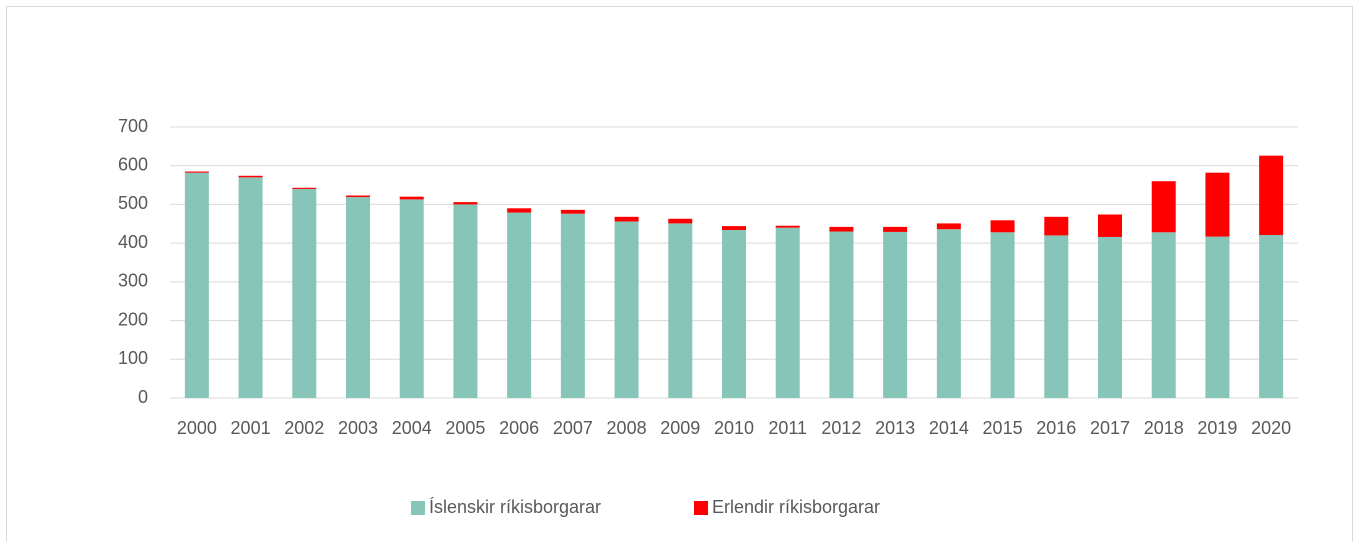 The image size is (1359, 542). What do you see at coordinates (133, 358) in the screenshot?
I see `y-tick-label: 100` at bounding box center [133, 358].